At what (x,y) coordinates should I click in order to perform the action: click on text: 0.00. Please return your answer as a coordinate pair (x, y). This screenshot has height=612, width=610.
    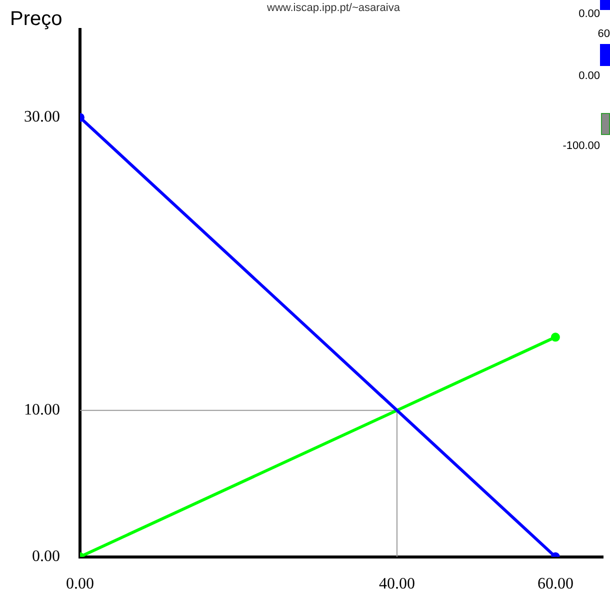
    Looking at the image, I should click on (589, 14).